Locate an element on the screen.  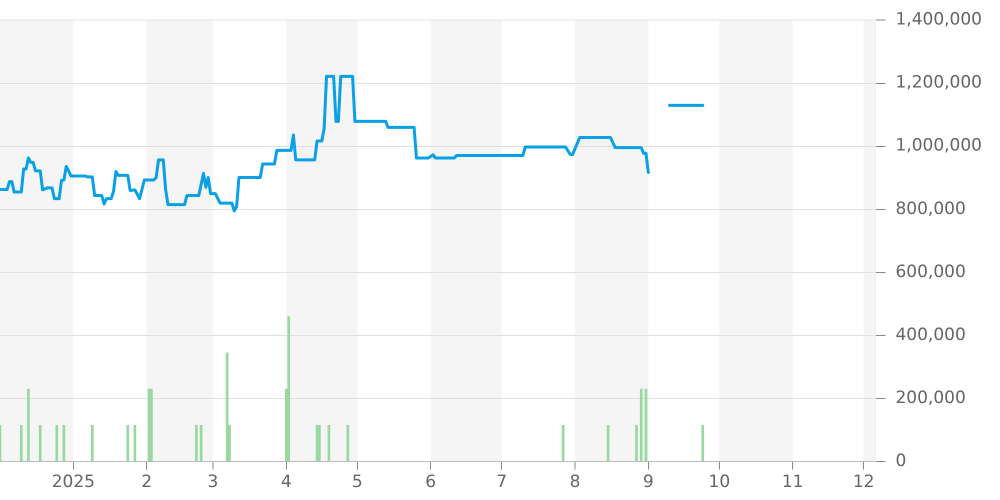
x-tick-label: 9 is located at coordinates (648, 482).